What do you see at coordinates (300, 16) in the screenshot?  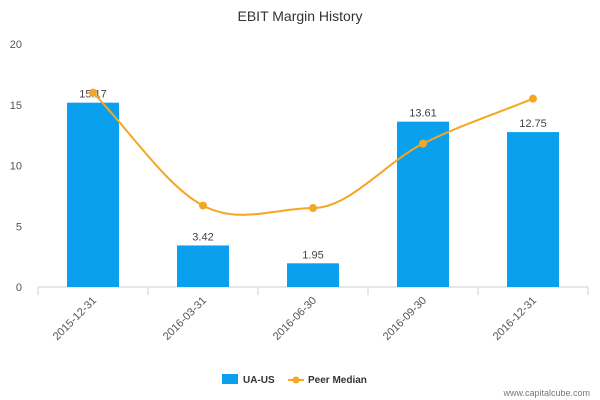 I see `chart-title: EBIT Margin History` at bounding box center [300, 16].